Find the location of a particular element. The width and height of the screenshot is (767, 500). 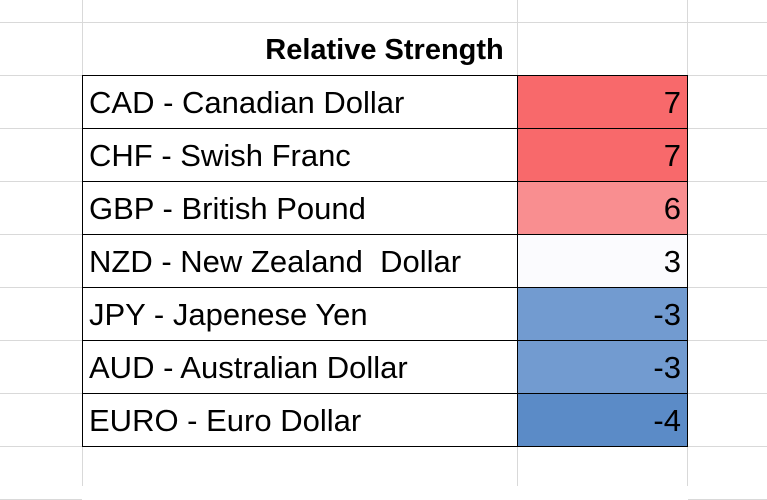

currency-name: EURO - Euro Dollar is located at coordinates (300, 420).